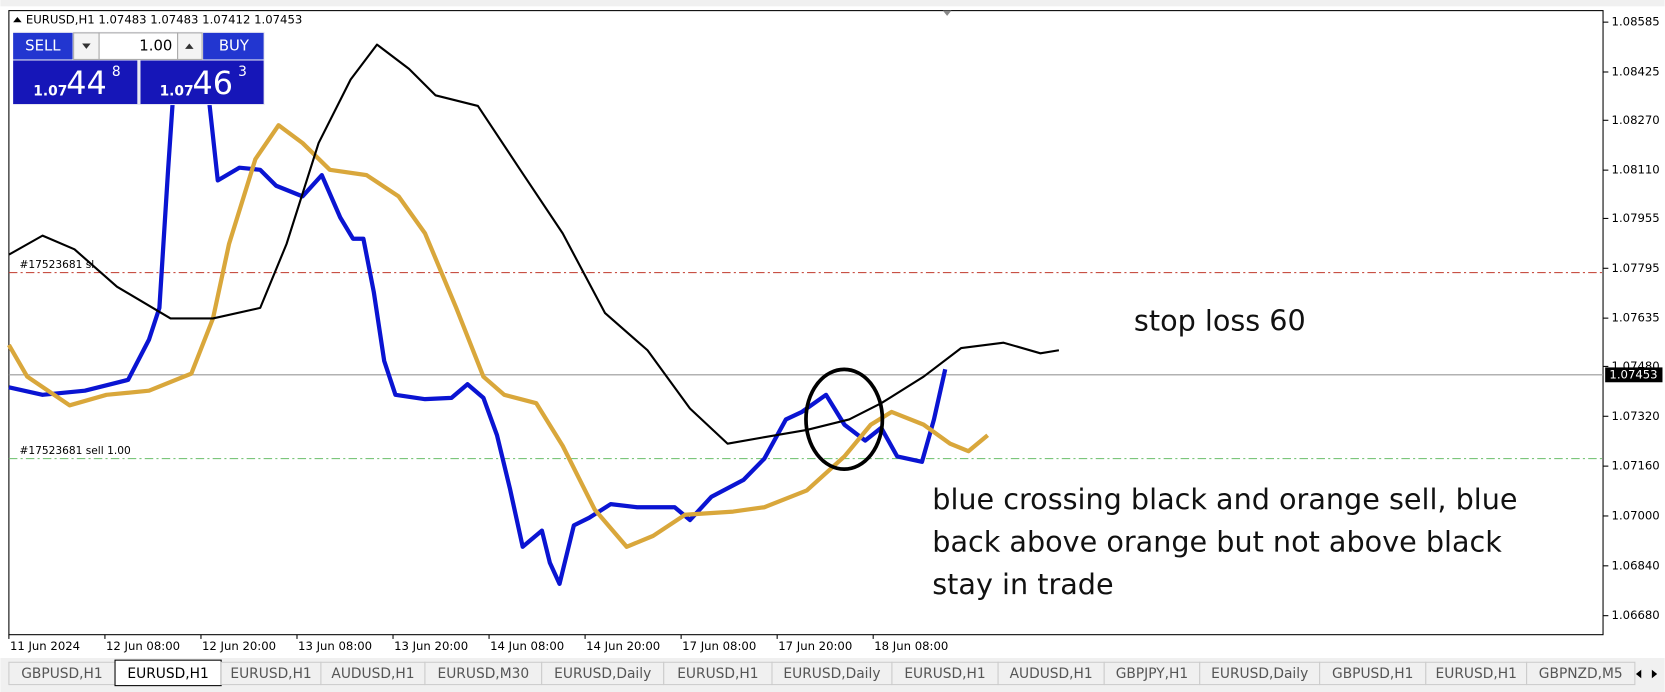 Image resolution: width=1665 pixels, height=692 pixels. What do you see at coordinates (50, 91) in the screenshot?
I see `bid-big: 1.07` at bounding box center [50, 91].